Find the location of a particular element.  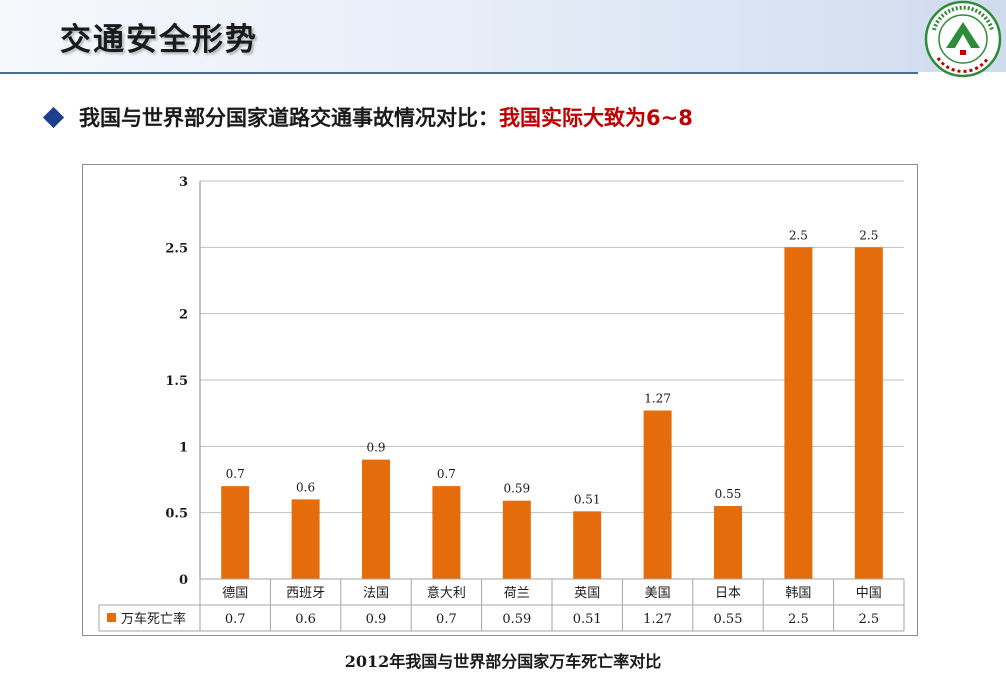

category-label: 荷兰 is located at coordinates (517, 593).